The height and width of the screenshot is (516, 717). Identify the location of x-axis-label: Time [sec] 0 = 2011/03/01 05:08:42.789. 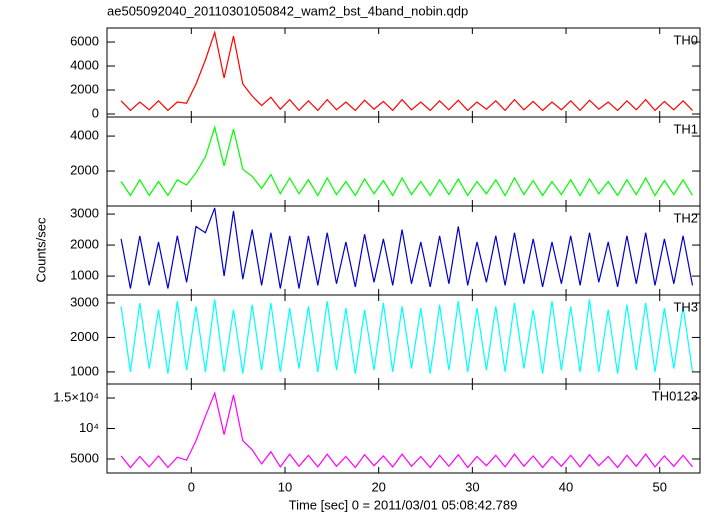
(403, 504).